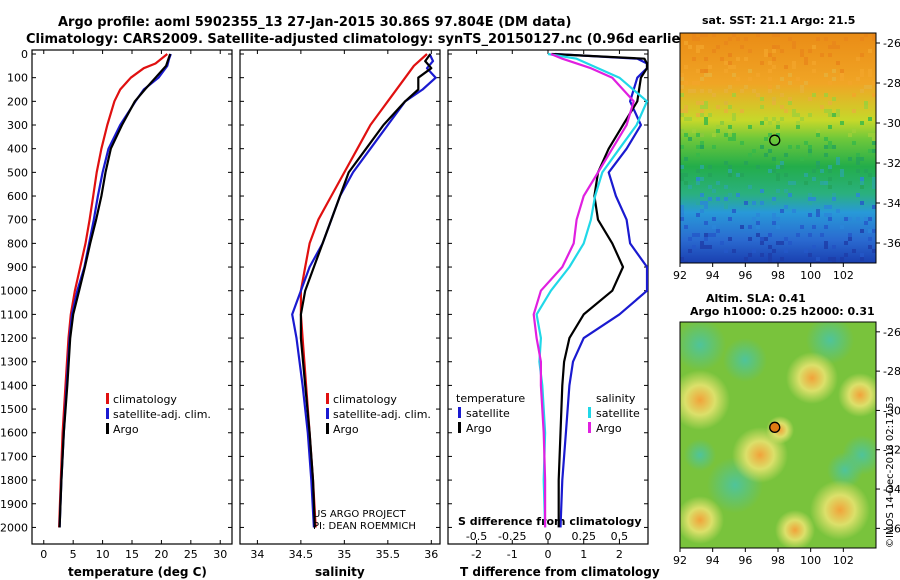 The height and width of the screenshot is (580, 900). I want to click on sla-map-subtitle: Argo h1000: 0.25 h2000: 0.31, so click(782, 311).